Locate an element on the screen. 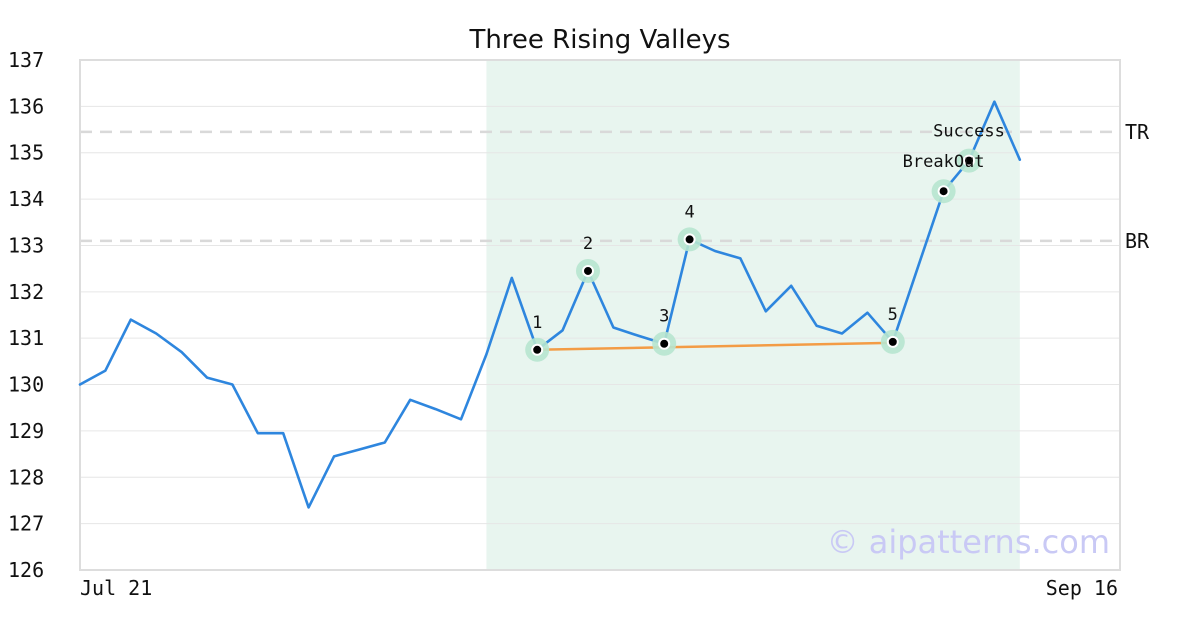 This screenshot has width=1200, height=630. pattern-point-label: 5 is located at coordinates (893, 315).